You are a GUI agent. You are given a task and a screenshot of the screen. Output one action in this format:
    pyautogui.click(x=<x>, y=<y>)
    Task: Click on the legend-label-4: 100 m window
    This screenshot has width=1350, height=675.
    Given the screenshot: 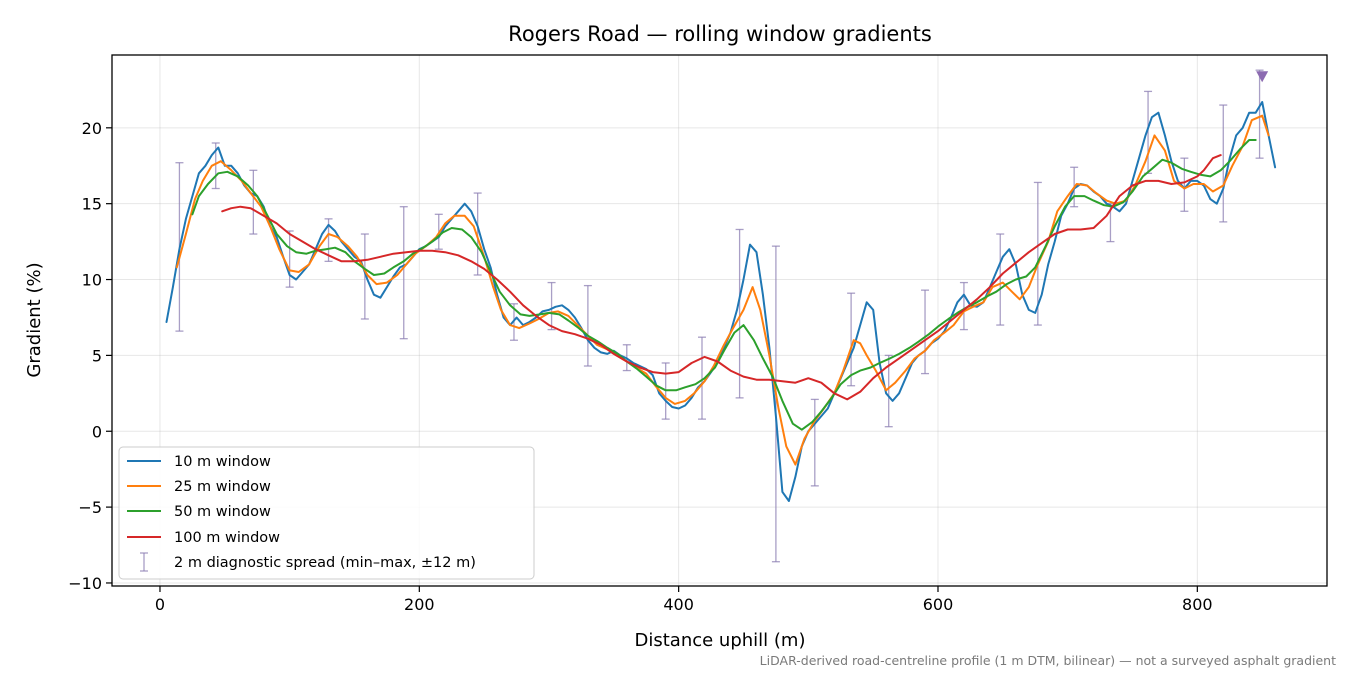 What is the action you would take?
    pyautogui.click(x=227, y=538)
    